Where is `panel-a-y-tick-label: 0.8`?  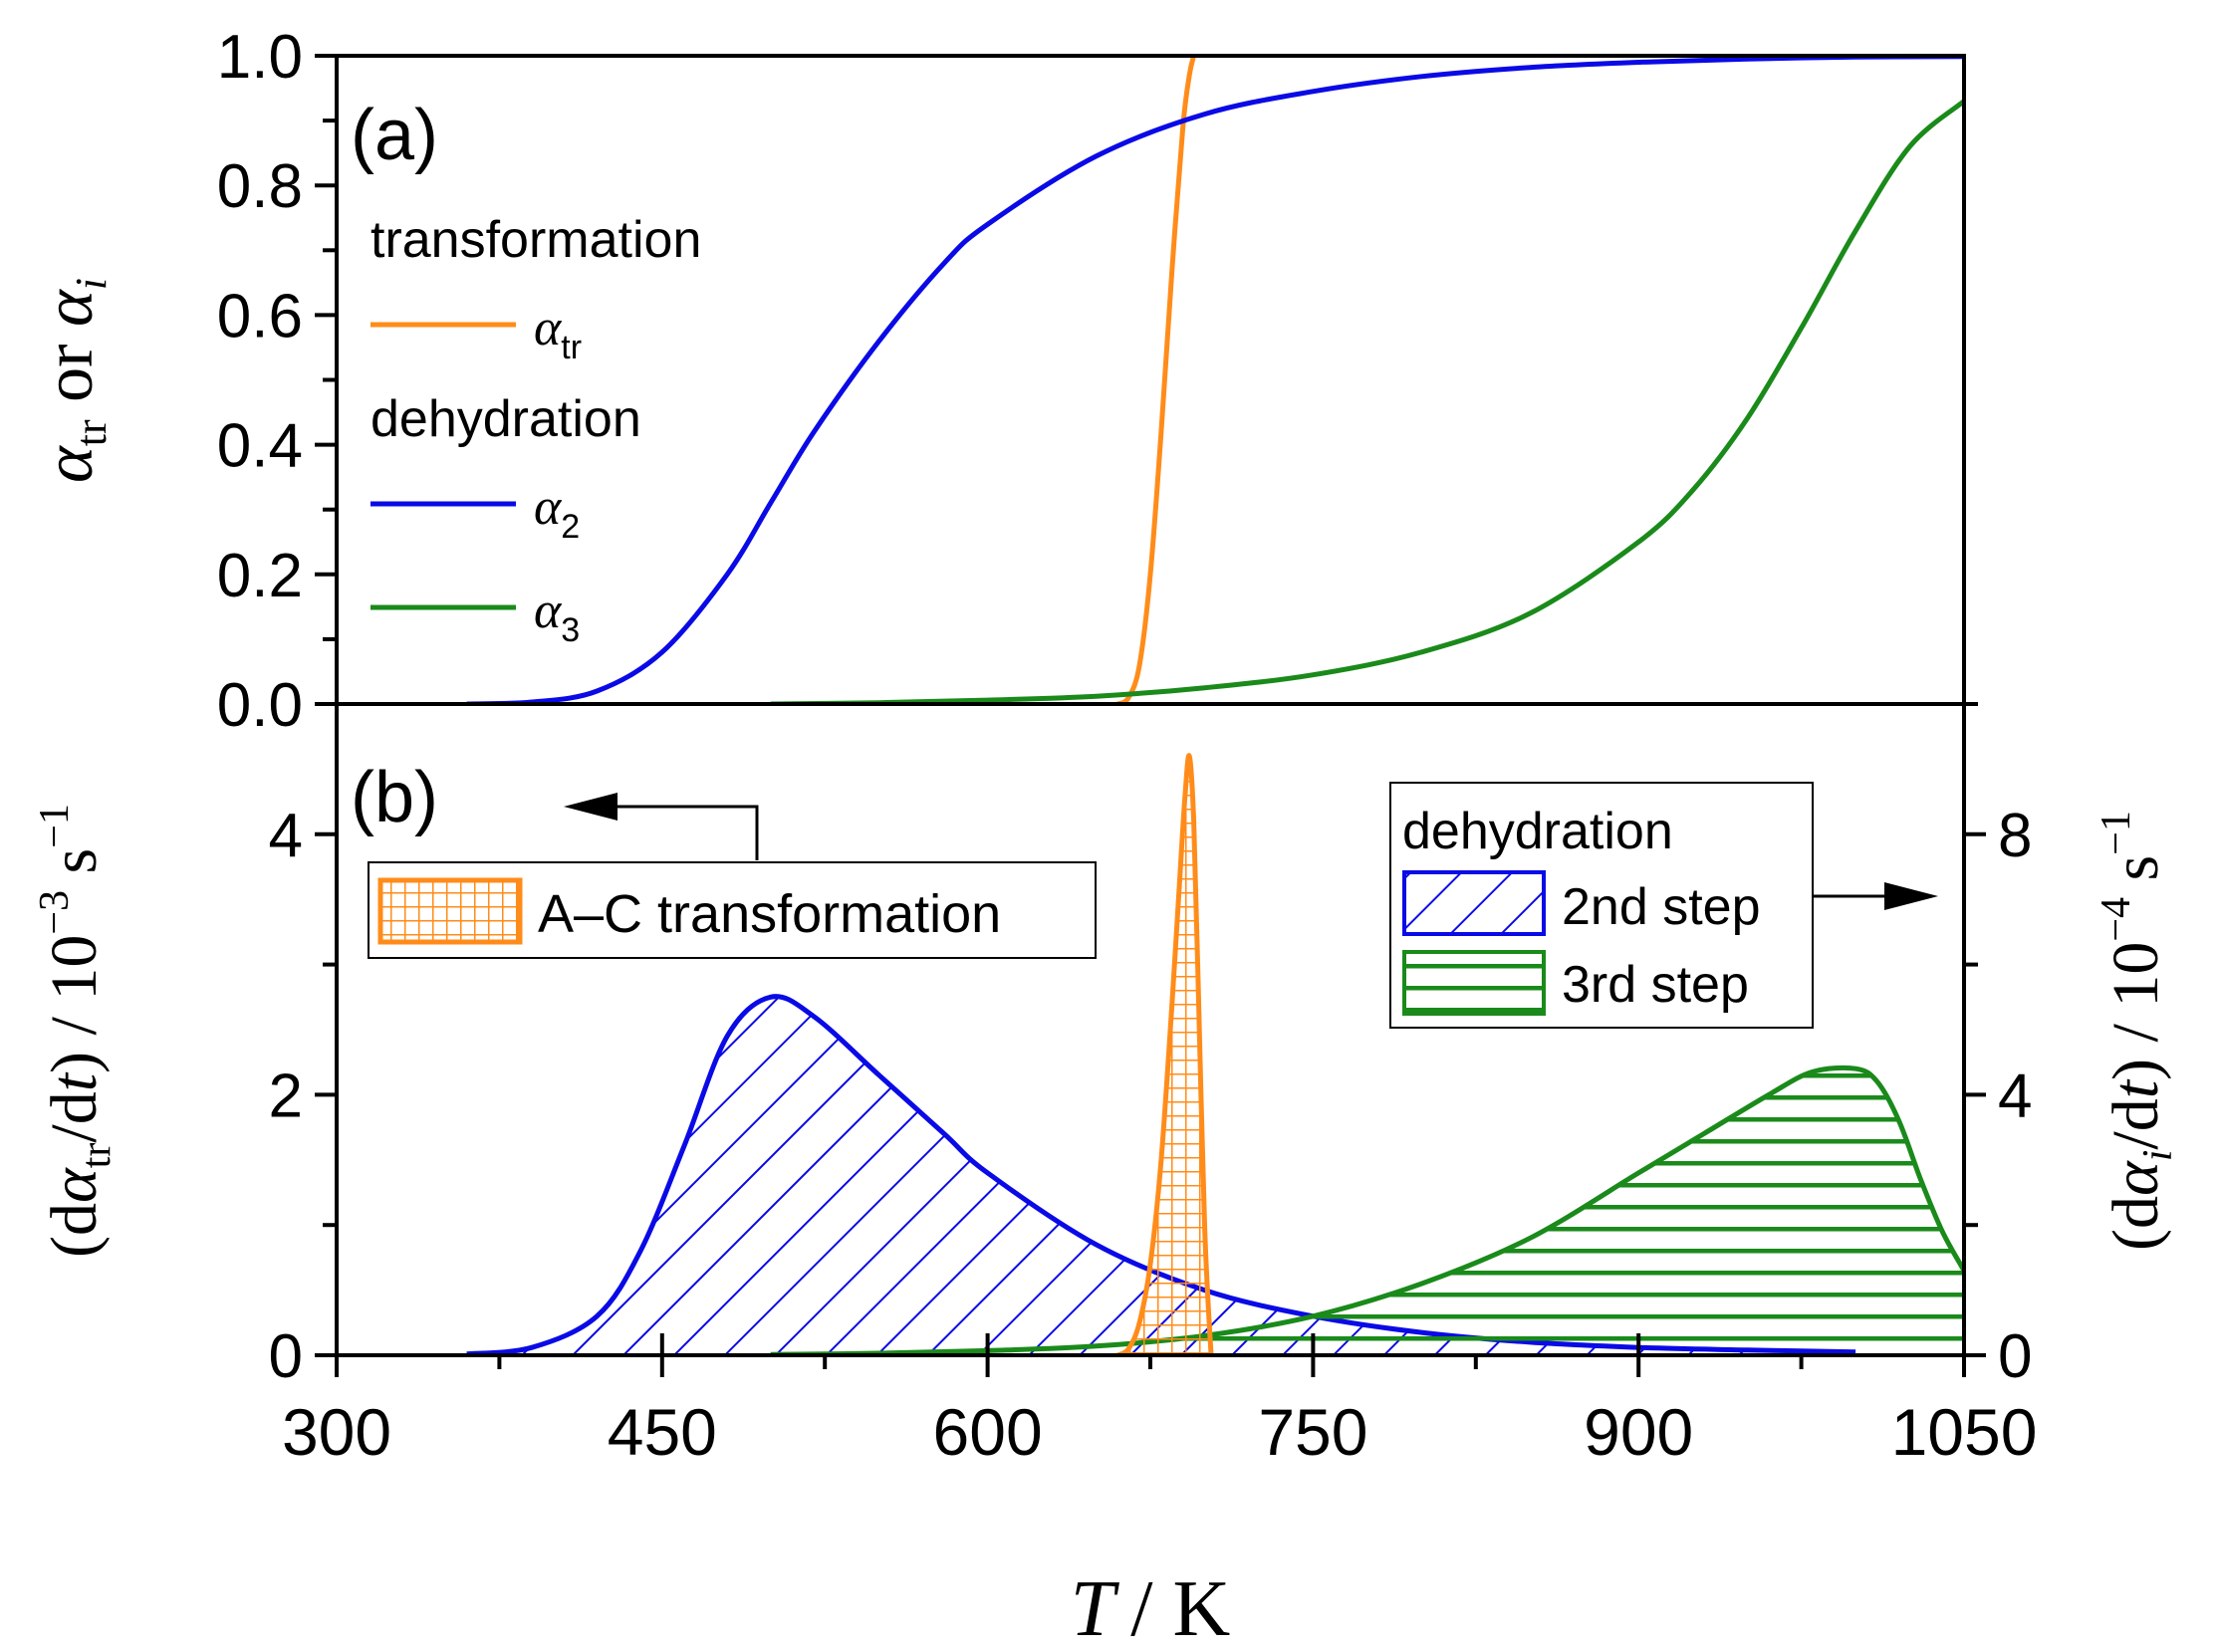
panel-a-y-tick-label: 0.8 is located at coordinates (260, 186).